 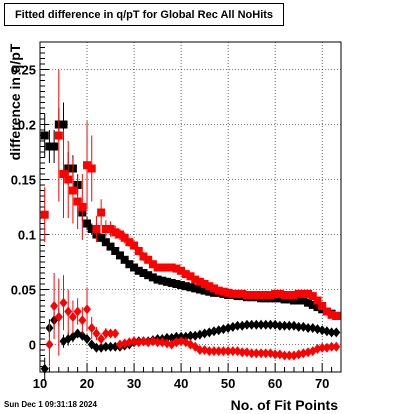 What do you see at coordinates (134, 383) in the screenshot?
I see `x-tick-label: 30` at bounding box center [134, 383].